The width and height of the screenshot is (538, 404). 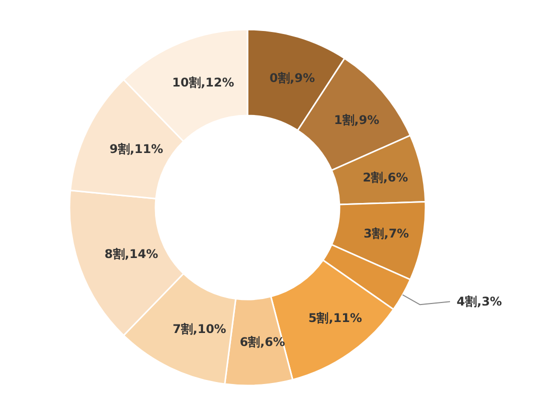 What do you see at coordinates (182, 329) in the screenshot?
I see `slice-label: 7割` at bounding box center [182, 329].